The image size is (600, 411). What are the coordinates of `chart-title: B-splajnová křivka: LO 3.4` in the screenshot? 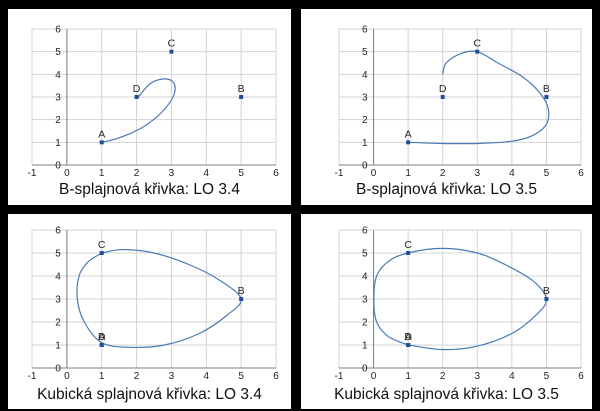 It's located at (149, 189).